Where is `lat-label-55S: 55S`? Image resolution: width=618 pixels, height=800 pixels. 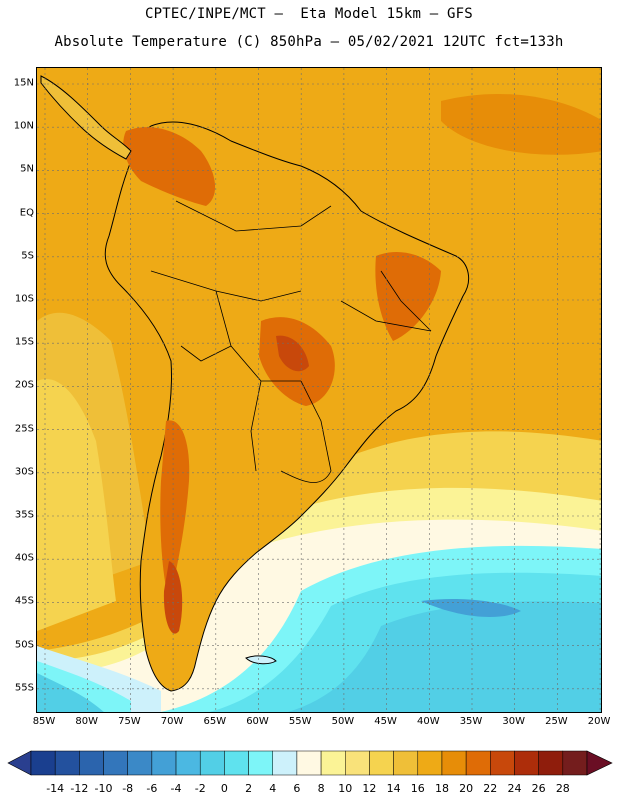 lat-label-55S: 55S is located at coordinates (24, 688).